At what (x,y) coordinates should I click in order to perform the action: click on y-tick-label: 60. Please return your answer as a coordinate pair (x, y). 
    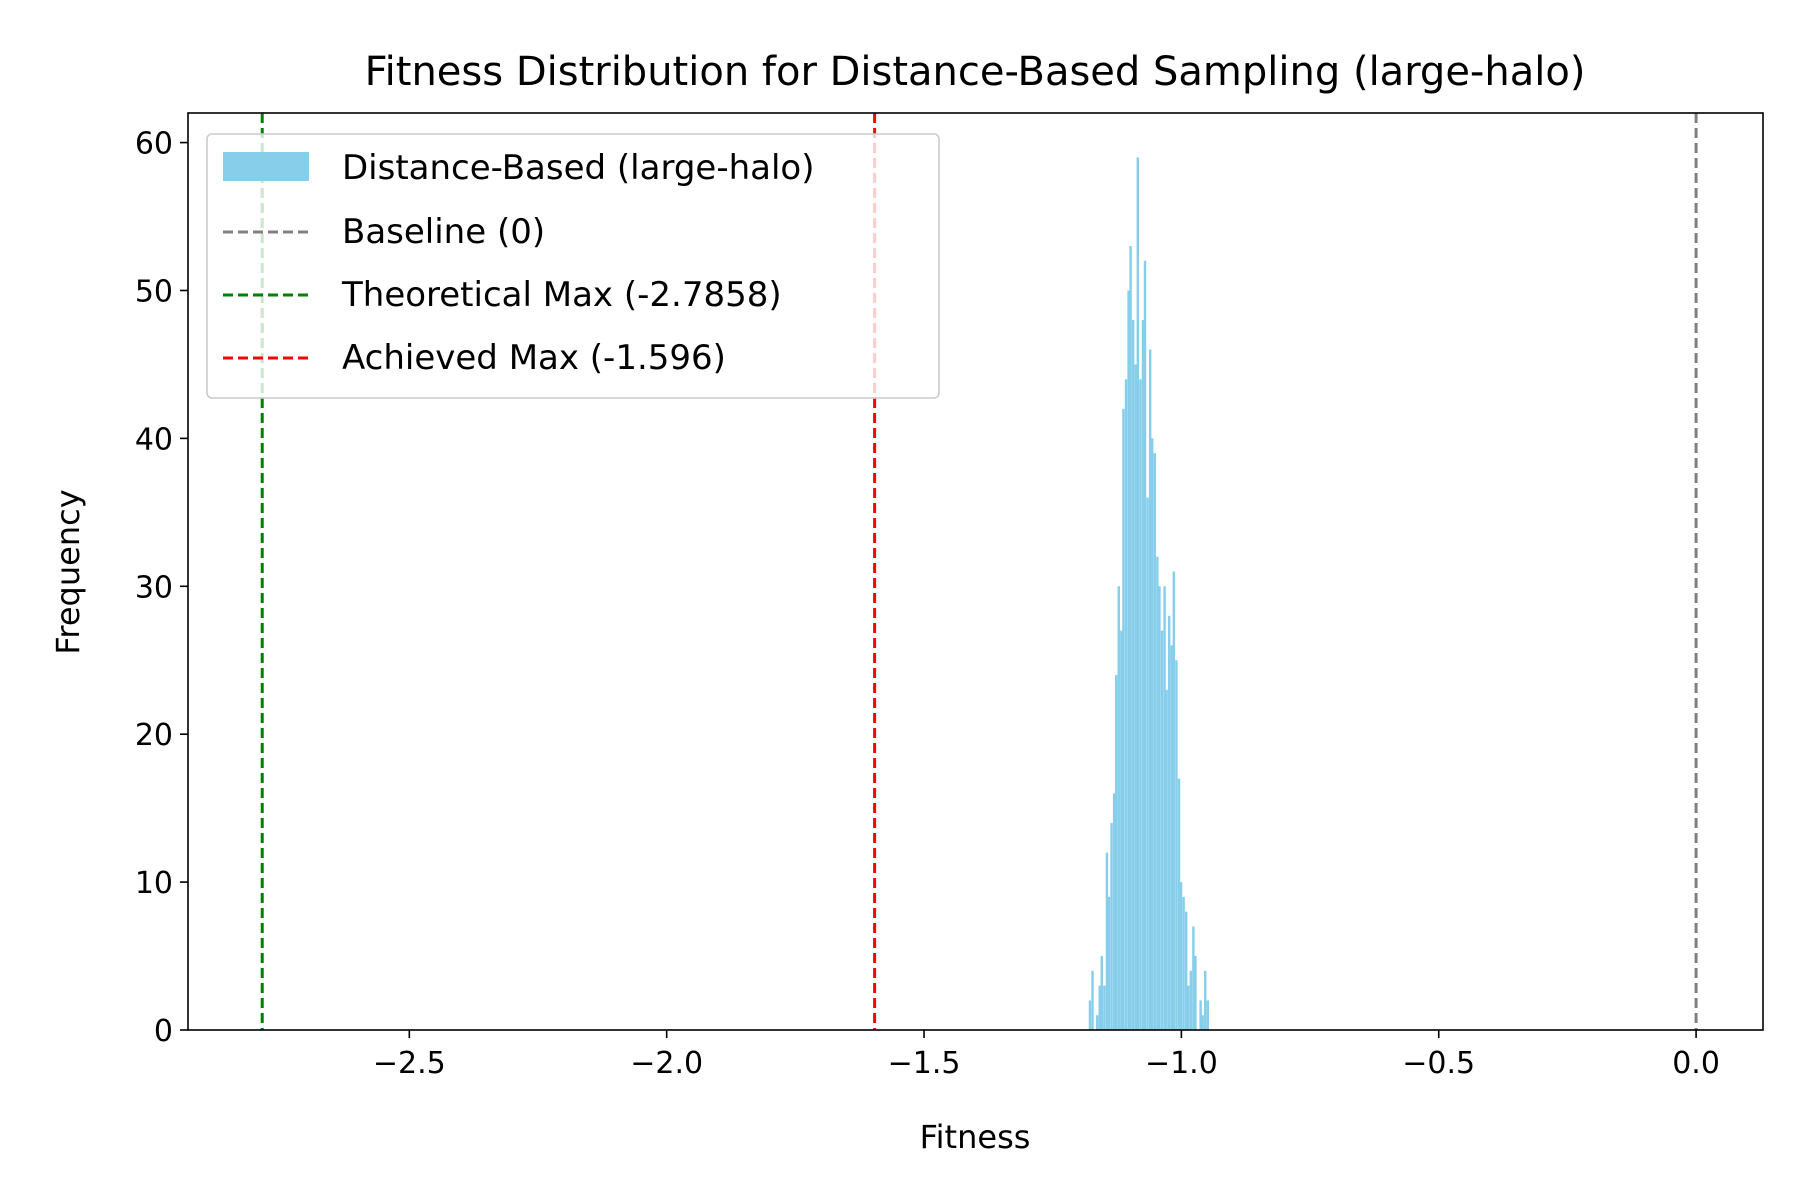
    Looking at the image, I should click on (154, 144).